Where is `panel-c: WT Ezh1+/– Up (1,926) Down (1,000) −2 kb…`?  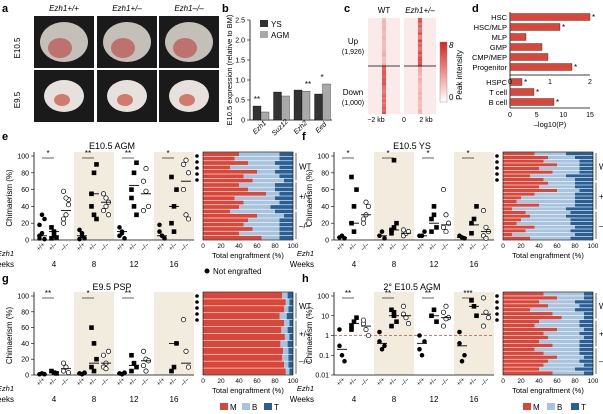 panel-c: WT Ezh1+/– Up (1,926) Down (1,000) −2 kb… is located at coordinates (403, 65).